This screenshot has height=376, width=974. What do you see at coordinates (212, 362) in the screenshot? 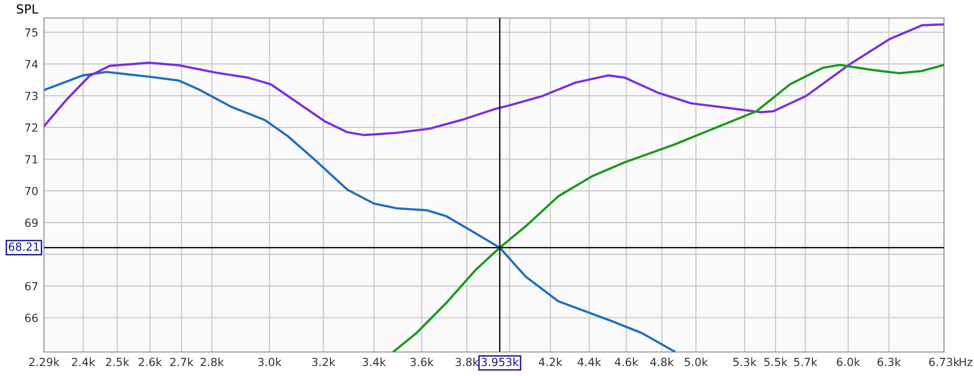
I see `x-tick-label: 2.8k` at bounding box center [212, 362].